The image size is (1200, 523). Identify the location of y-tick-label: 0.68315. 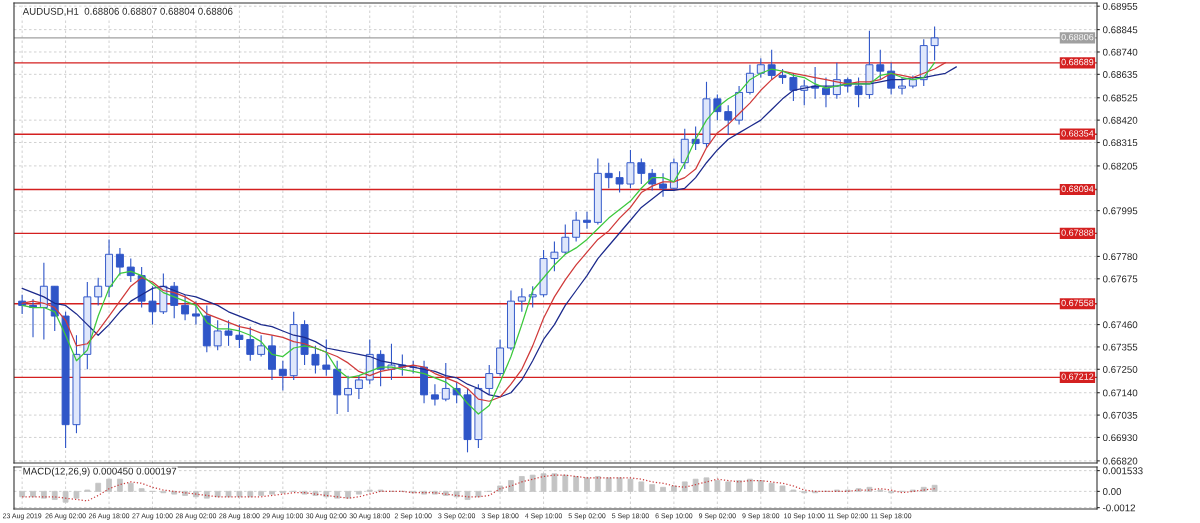
(1120, 143).